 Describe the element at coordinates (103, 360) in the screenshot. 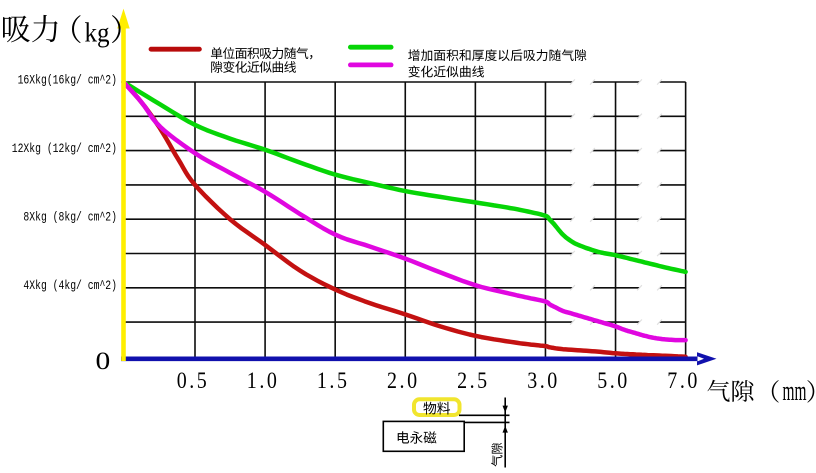

I see `svg-text: 0` at that location.